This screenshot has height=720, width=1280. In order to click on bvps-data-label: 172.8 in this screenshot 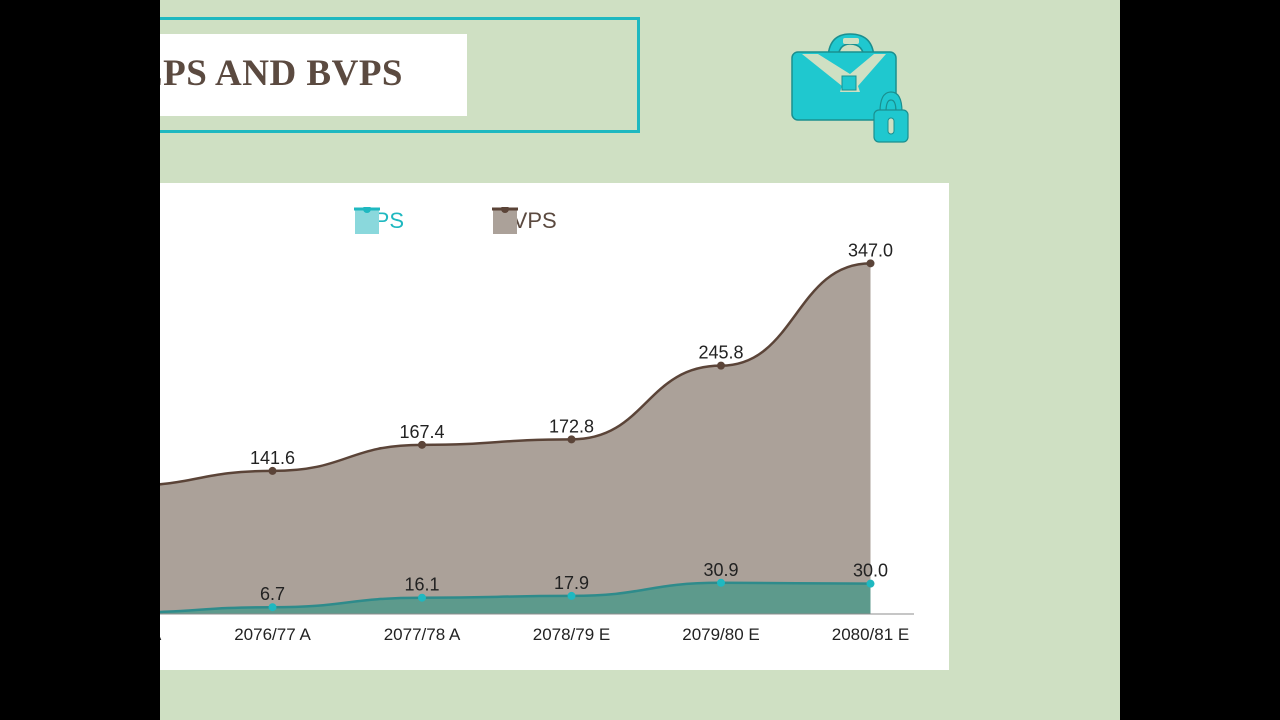, I will do `click(571, 426)`.